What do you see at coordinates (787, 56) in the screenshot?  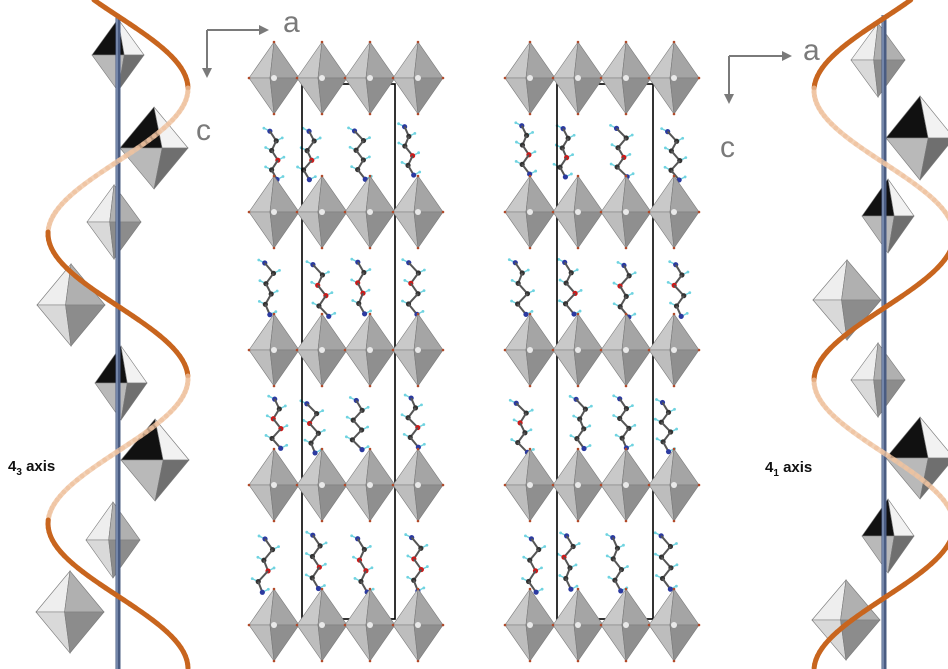 I see `a-axis-arrowhead` at bounding box center [787, 56].